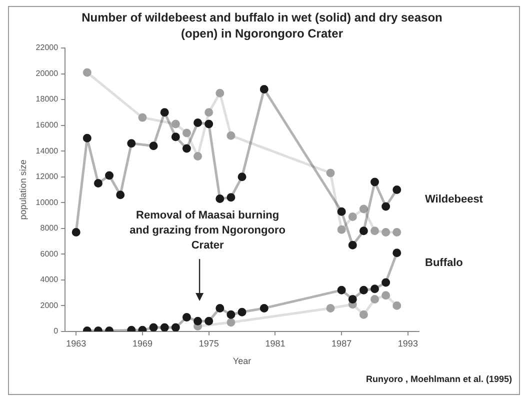 The width and height of the screenshot is (531, 401). I want to click on text: Wildebeest, so click(454, 200).